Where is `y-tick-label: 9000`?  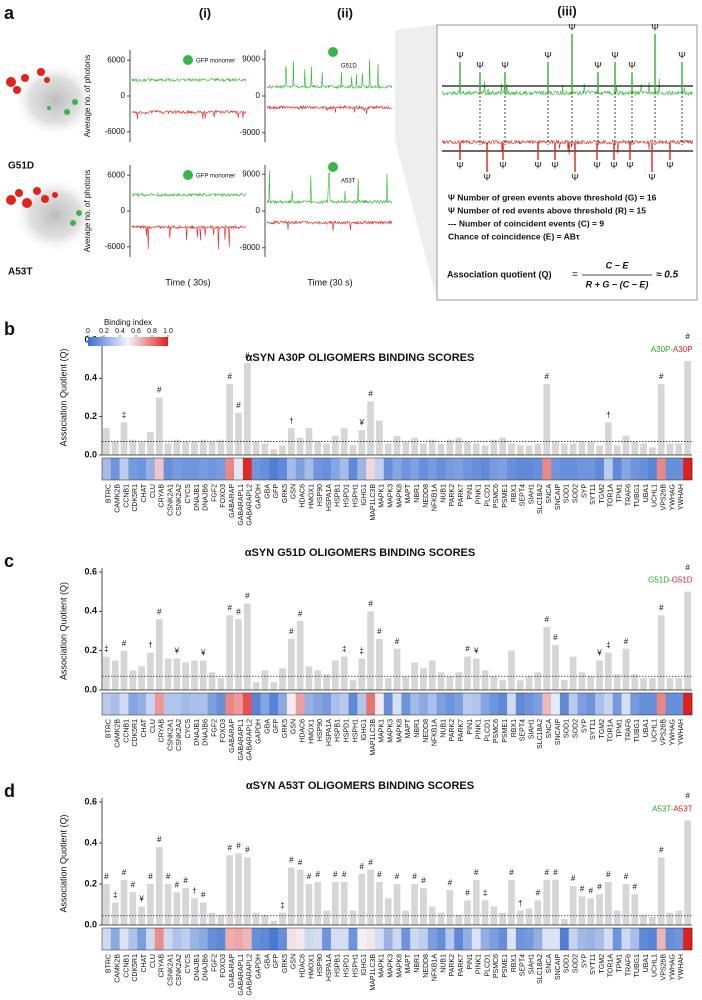 y-tick-label: 9000 is located at coordinates (251, 173).